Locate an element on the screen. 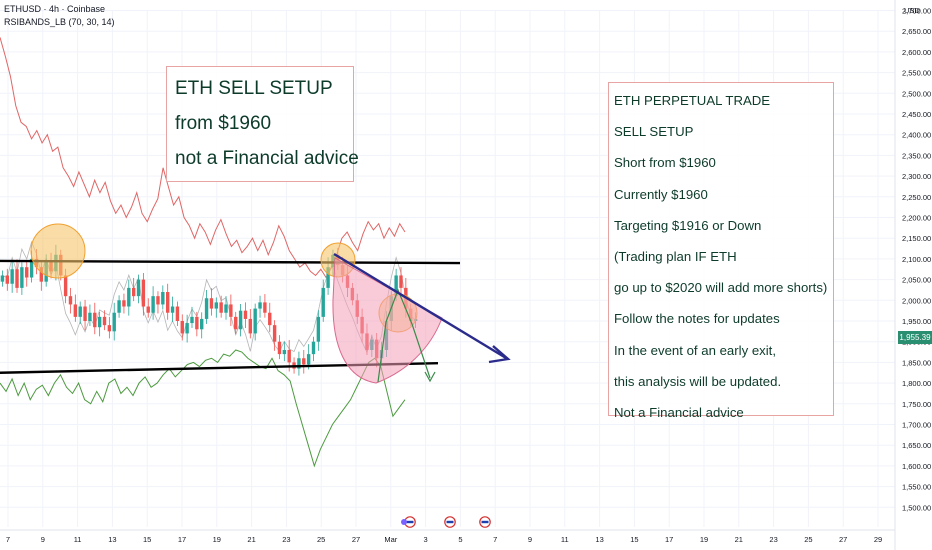 This screenshot has width=932, height=550. y-tick-label: 1,800.00 is located at coordinates (916, 383).